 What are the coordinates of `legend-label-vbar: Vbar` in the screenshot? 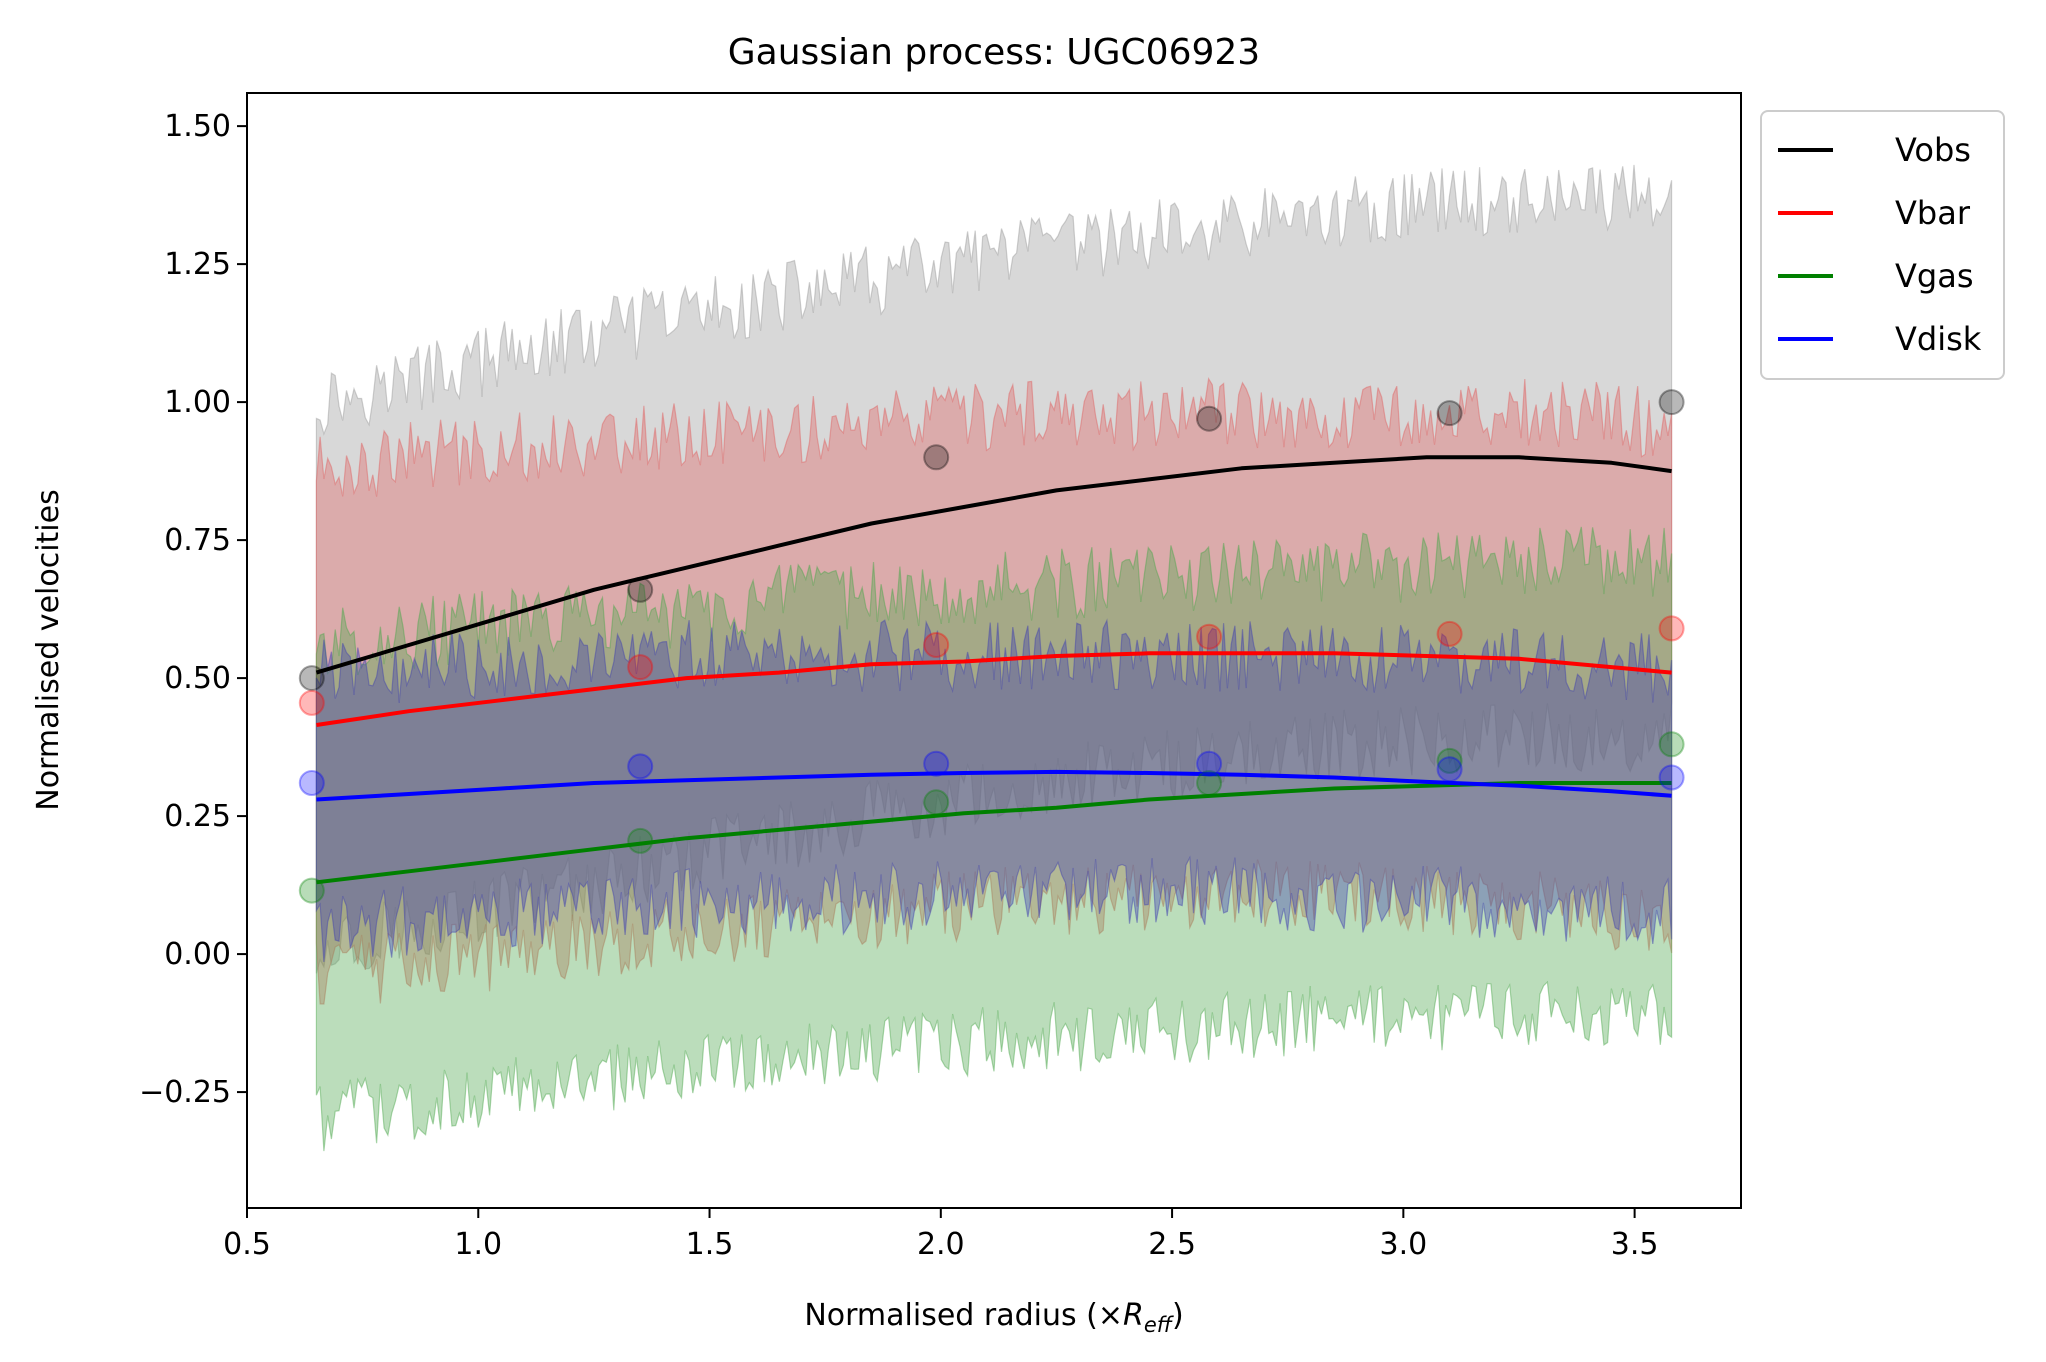 It's located at (1933, 213).